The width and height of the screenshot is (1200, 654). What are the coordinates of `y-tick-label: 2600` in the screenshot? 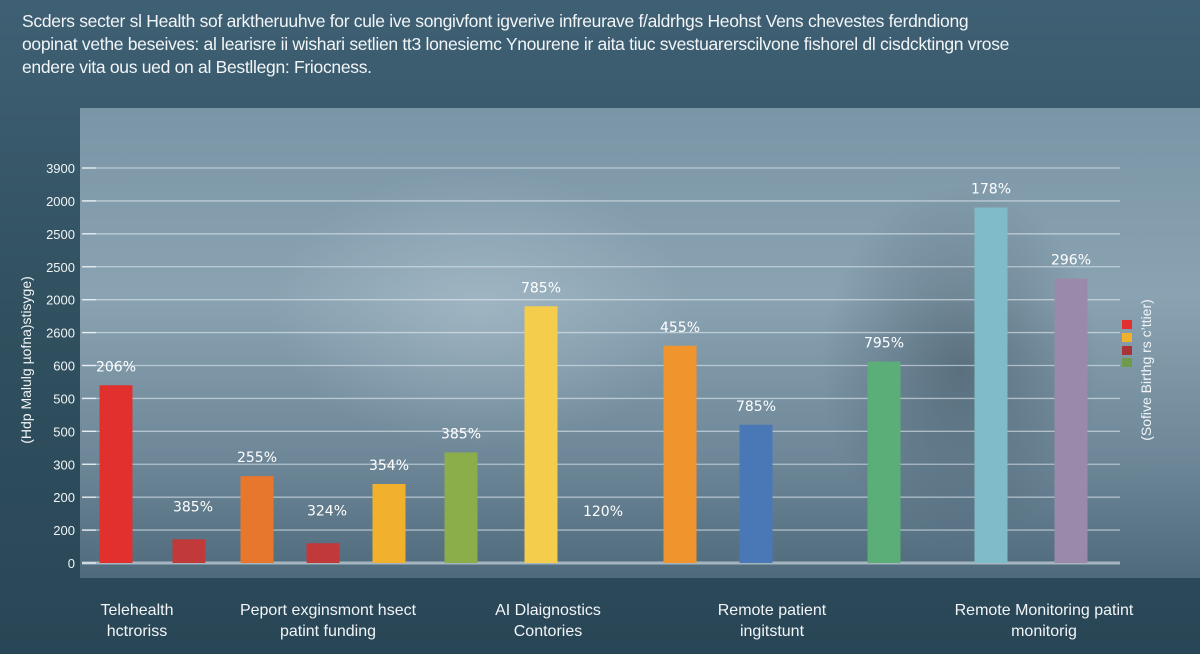 It's located at (60, 333).